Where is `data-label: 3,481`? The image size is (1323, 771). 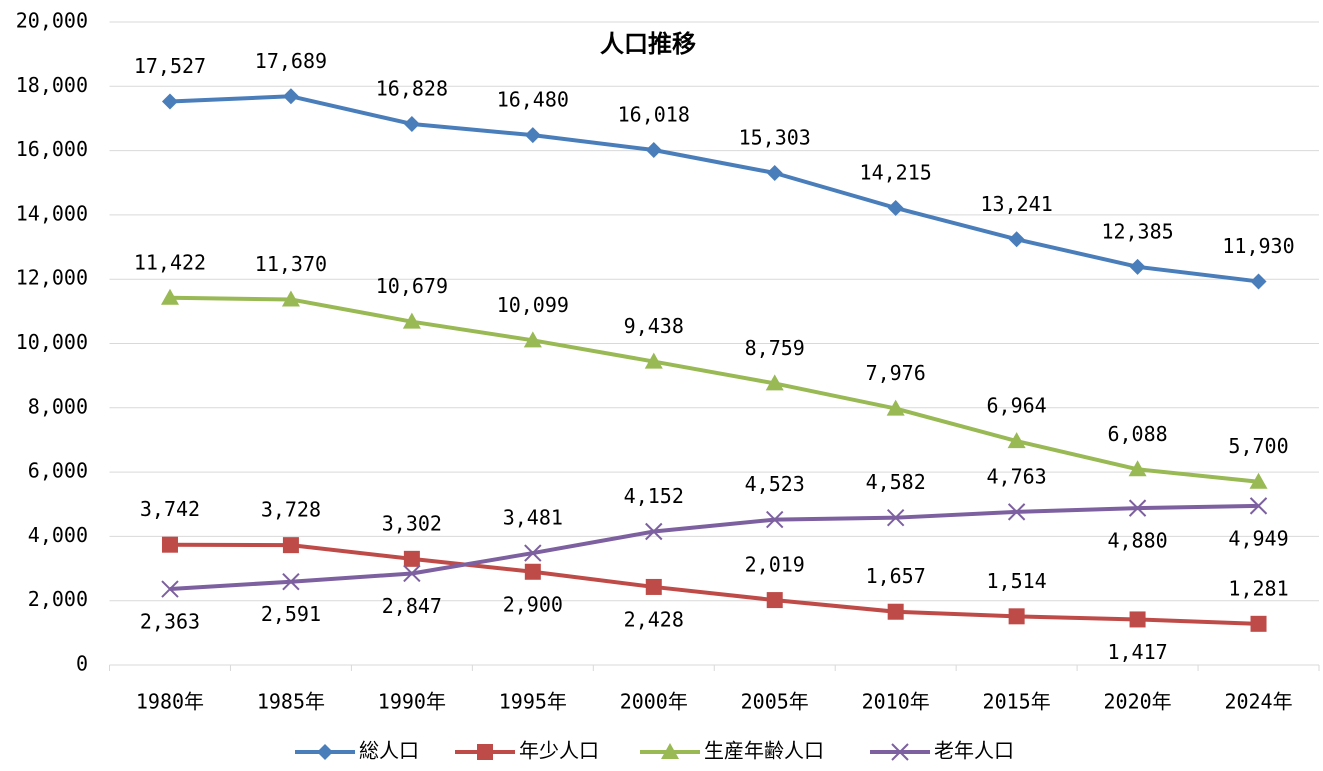 data-label: 3,481 is located at coordinates (533, 518).